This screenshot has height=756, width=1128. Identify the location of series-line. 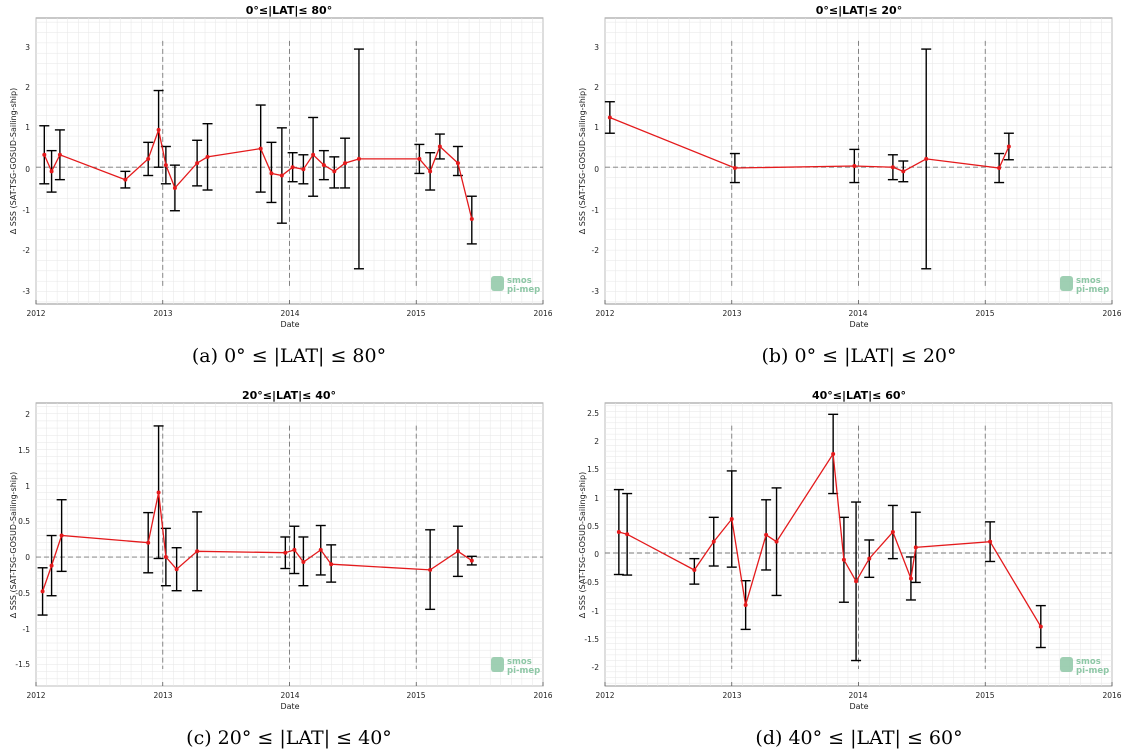
(257, 542).